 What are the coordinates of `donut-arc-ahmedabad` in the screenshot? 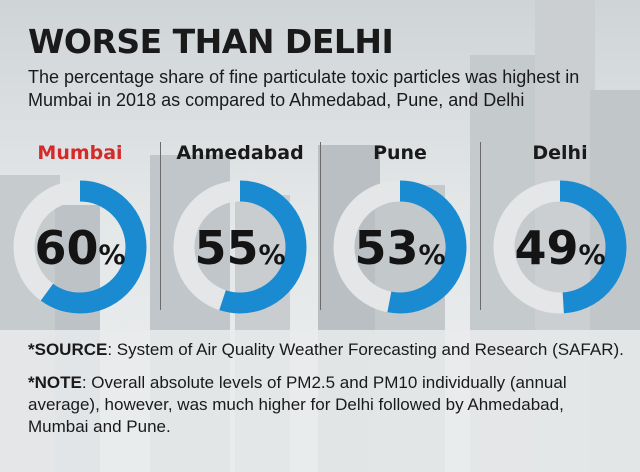 It's located at (240, 247).